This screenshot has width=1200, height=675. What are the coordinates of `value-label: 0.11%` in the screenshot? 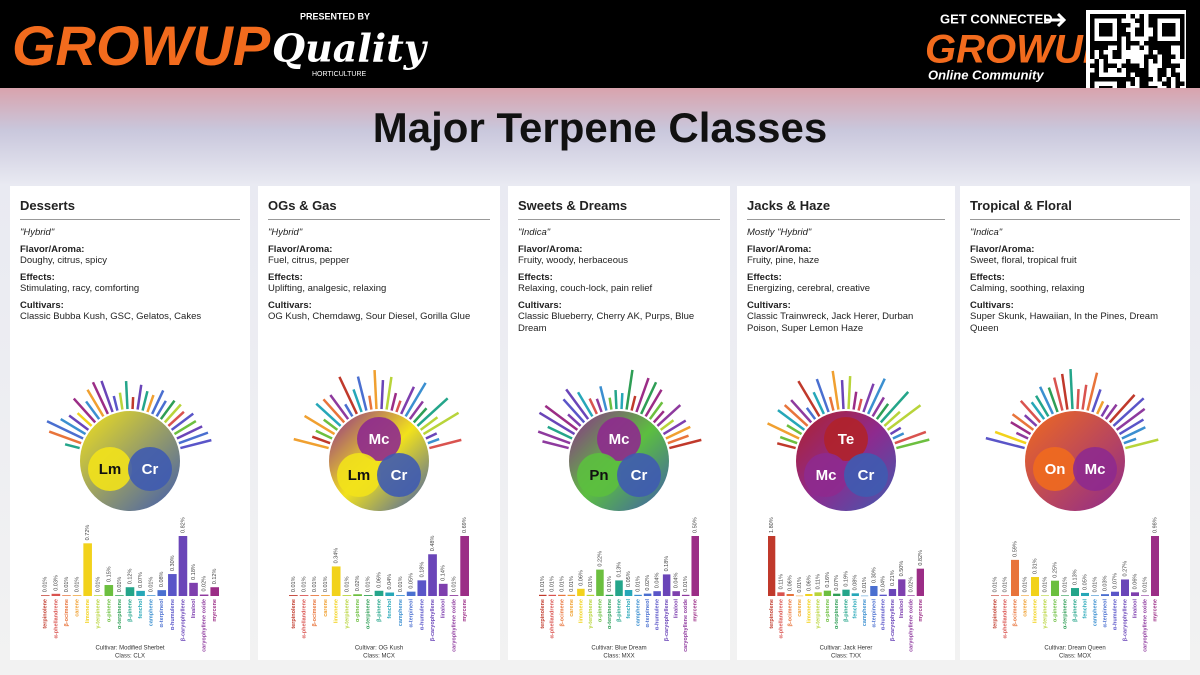 It's located at (781, 581).